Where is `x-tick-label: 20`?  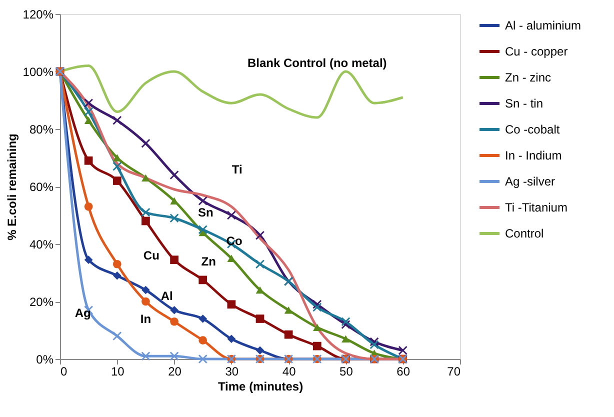
x-tick-label: 20 is located at coordinates (175, 371).